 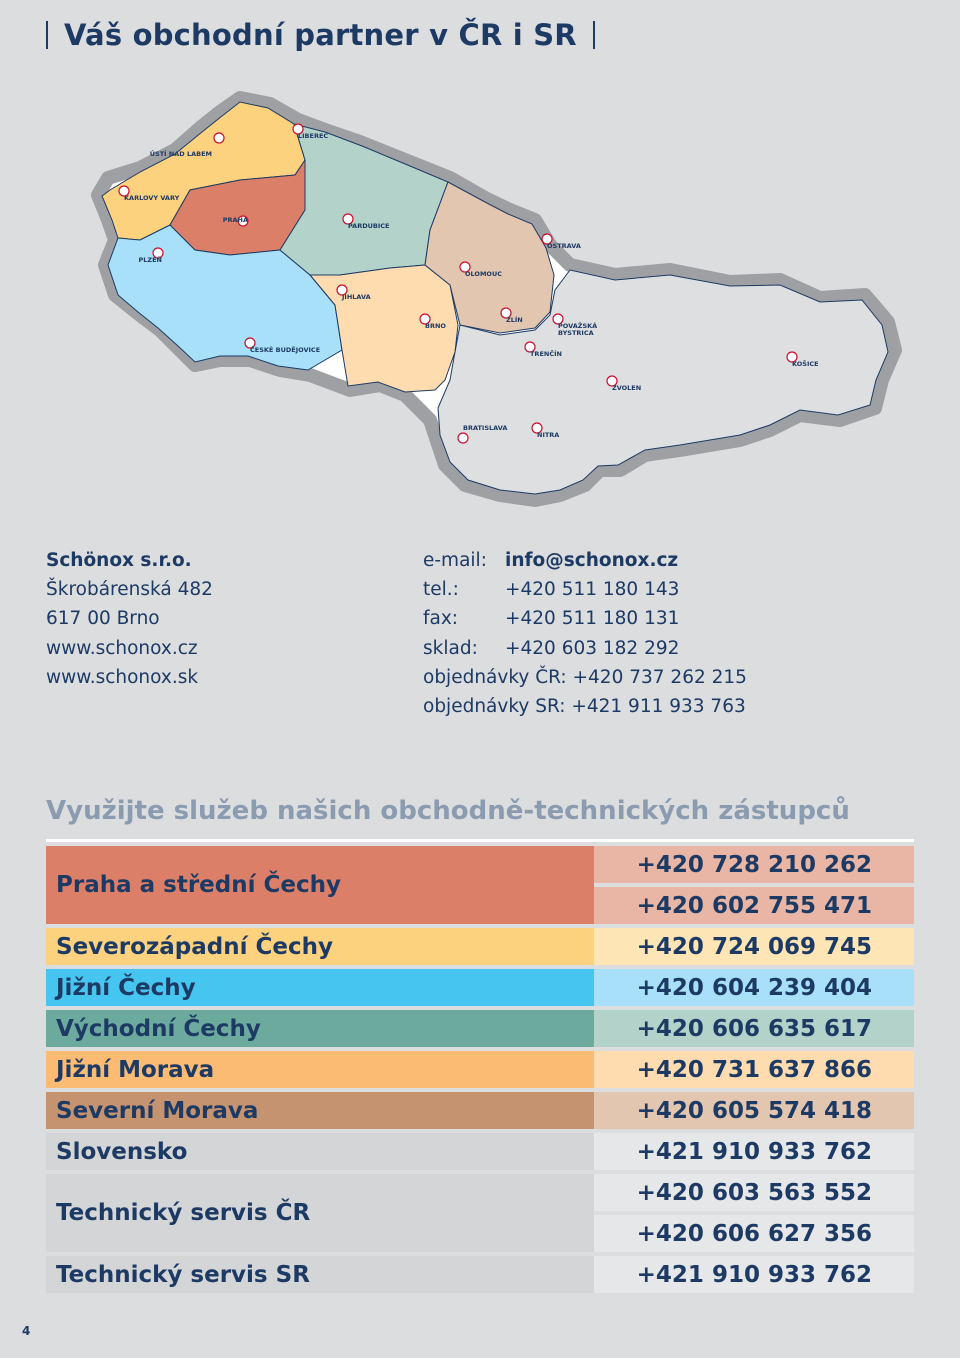 I want to click on fax-value: +420 511 180 131, so click(x=592, y=619).